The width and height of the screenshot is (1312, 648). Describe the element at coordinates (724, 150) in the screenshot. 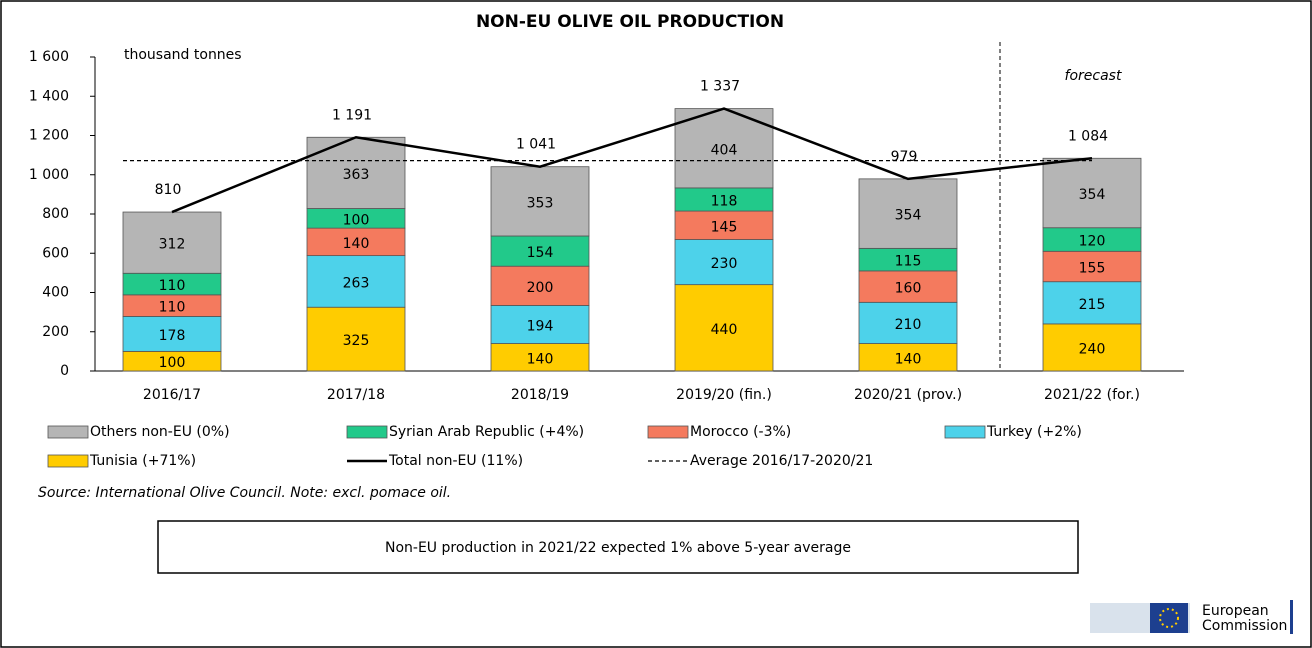

I see `segment-label: 404` at that location.